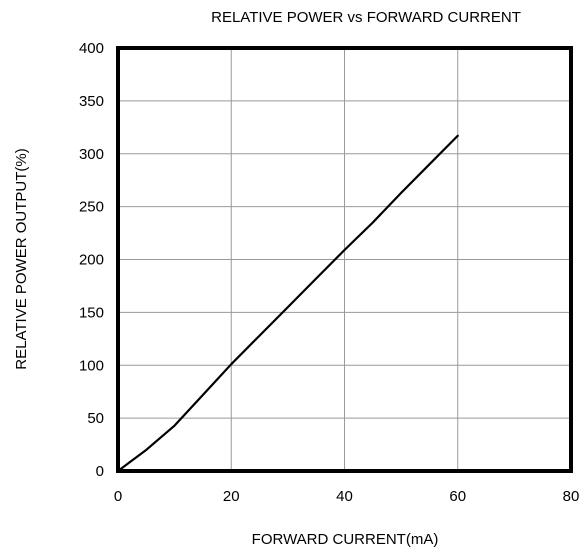 The width and height of the screenshot is (584, 559). I want to click on x-tick-label: 20, so click(231, 496).